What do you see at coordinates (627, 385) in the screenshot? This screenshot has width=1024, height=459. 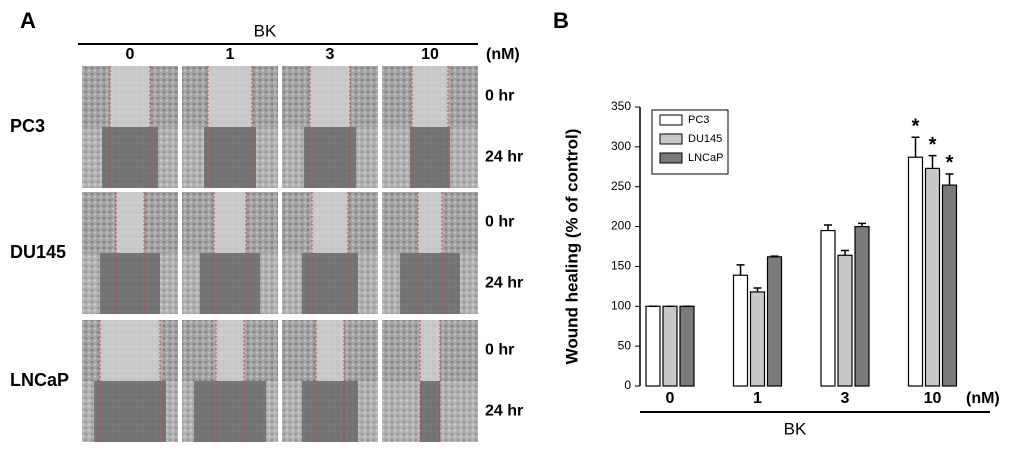 I see `y-tick-label: 0` at bounding box center [627, 385].